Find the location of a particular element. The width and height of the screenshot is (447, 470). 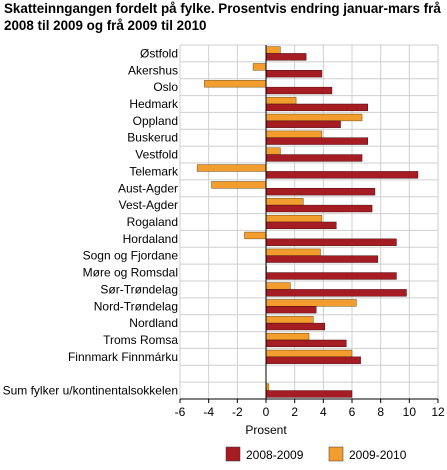

category-label: Møre og Romsdal is located at coordinates (130, 273).